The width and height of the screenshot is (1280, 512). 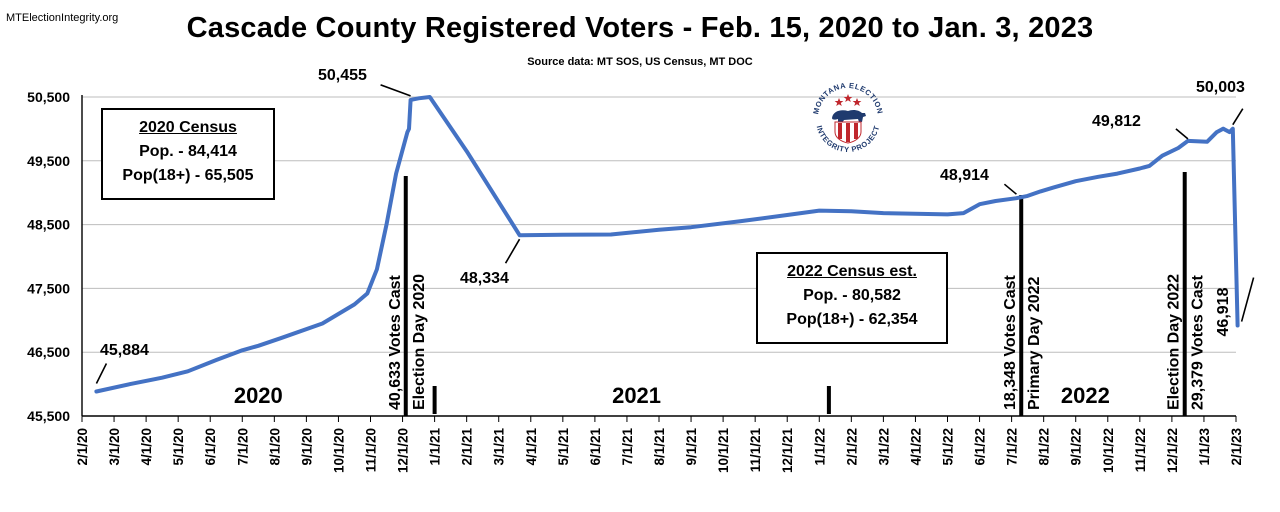 What do you see at coordinates (723, 451) in the screenshot?
I see `x-tick-label: 10/1/21` at bounding box center [723, 451].